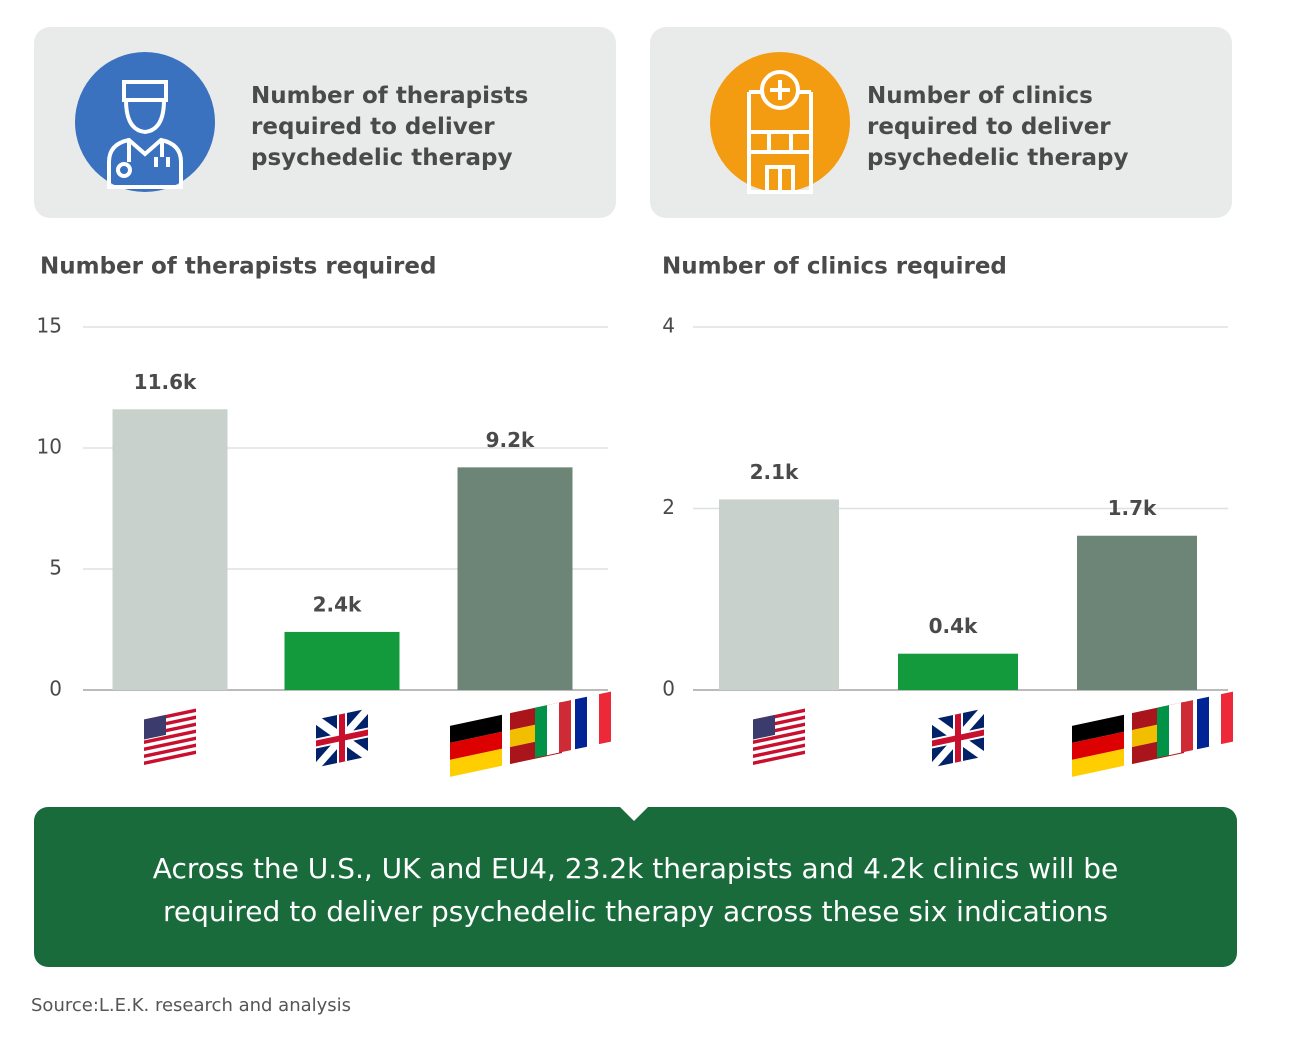 The width and height of the screenshot is (1300, 1055). Describe the element at coordinates (634, 814) in the screenshot. I see `notch` at that location.